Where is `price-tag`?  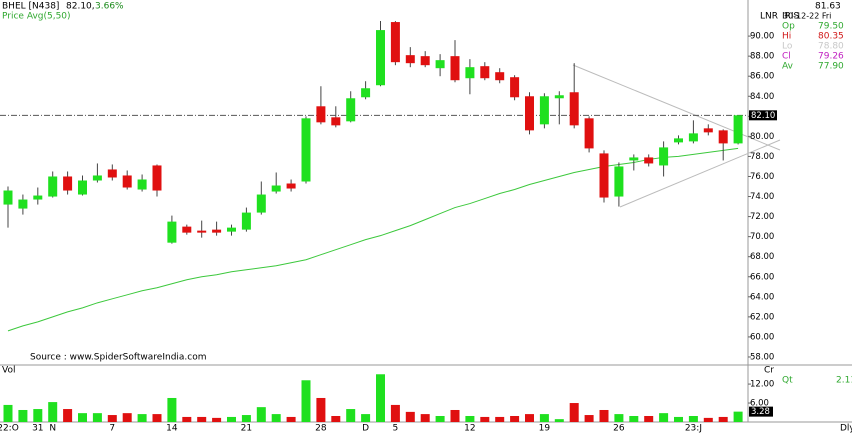
price-tag is located at coordinates (763, 115).